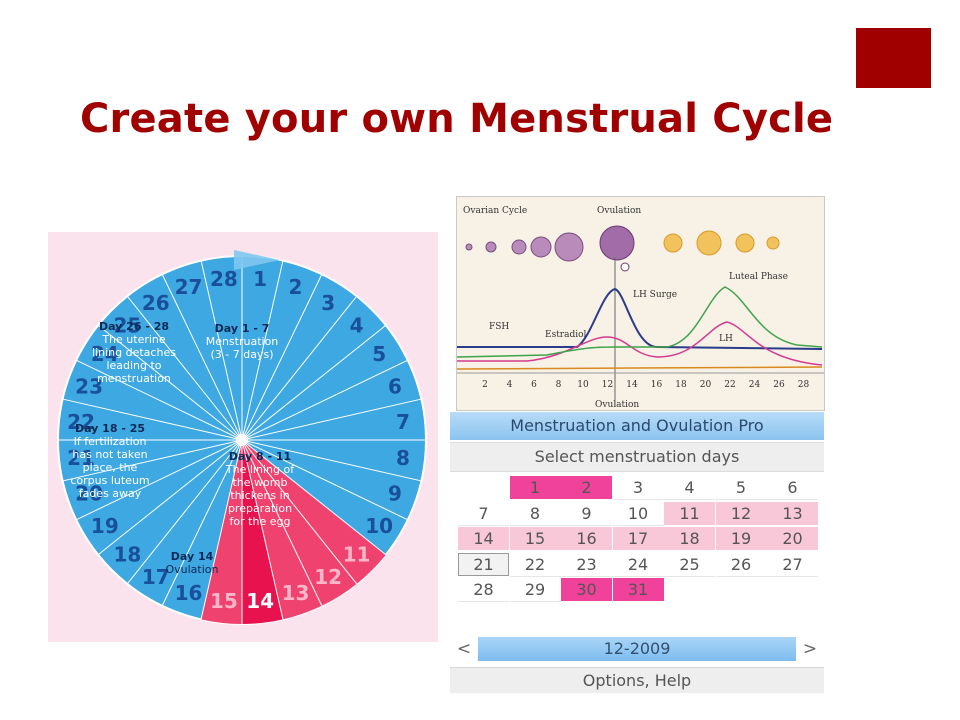 The height and width of the screenshot is (720, 960). What do you see at coordinates (638, 488) in the screenshot?
I see `calendar-day: 3` at bounding box center [638, 488].